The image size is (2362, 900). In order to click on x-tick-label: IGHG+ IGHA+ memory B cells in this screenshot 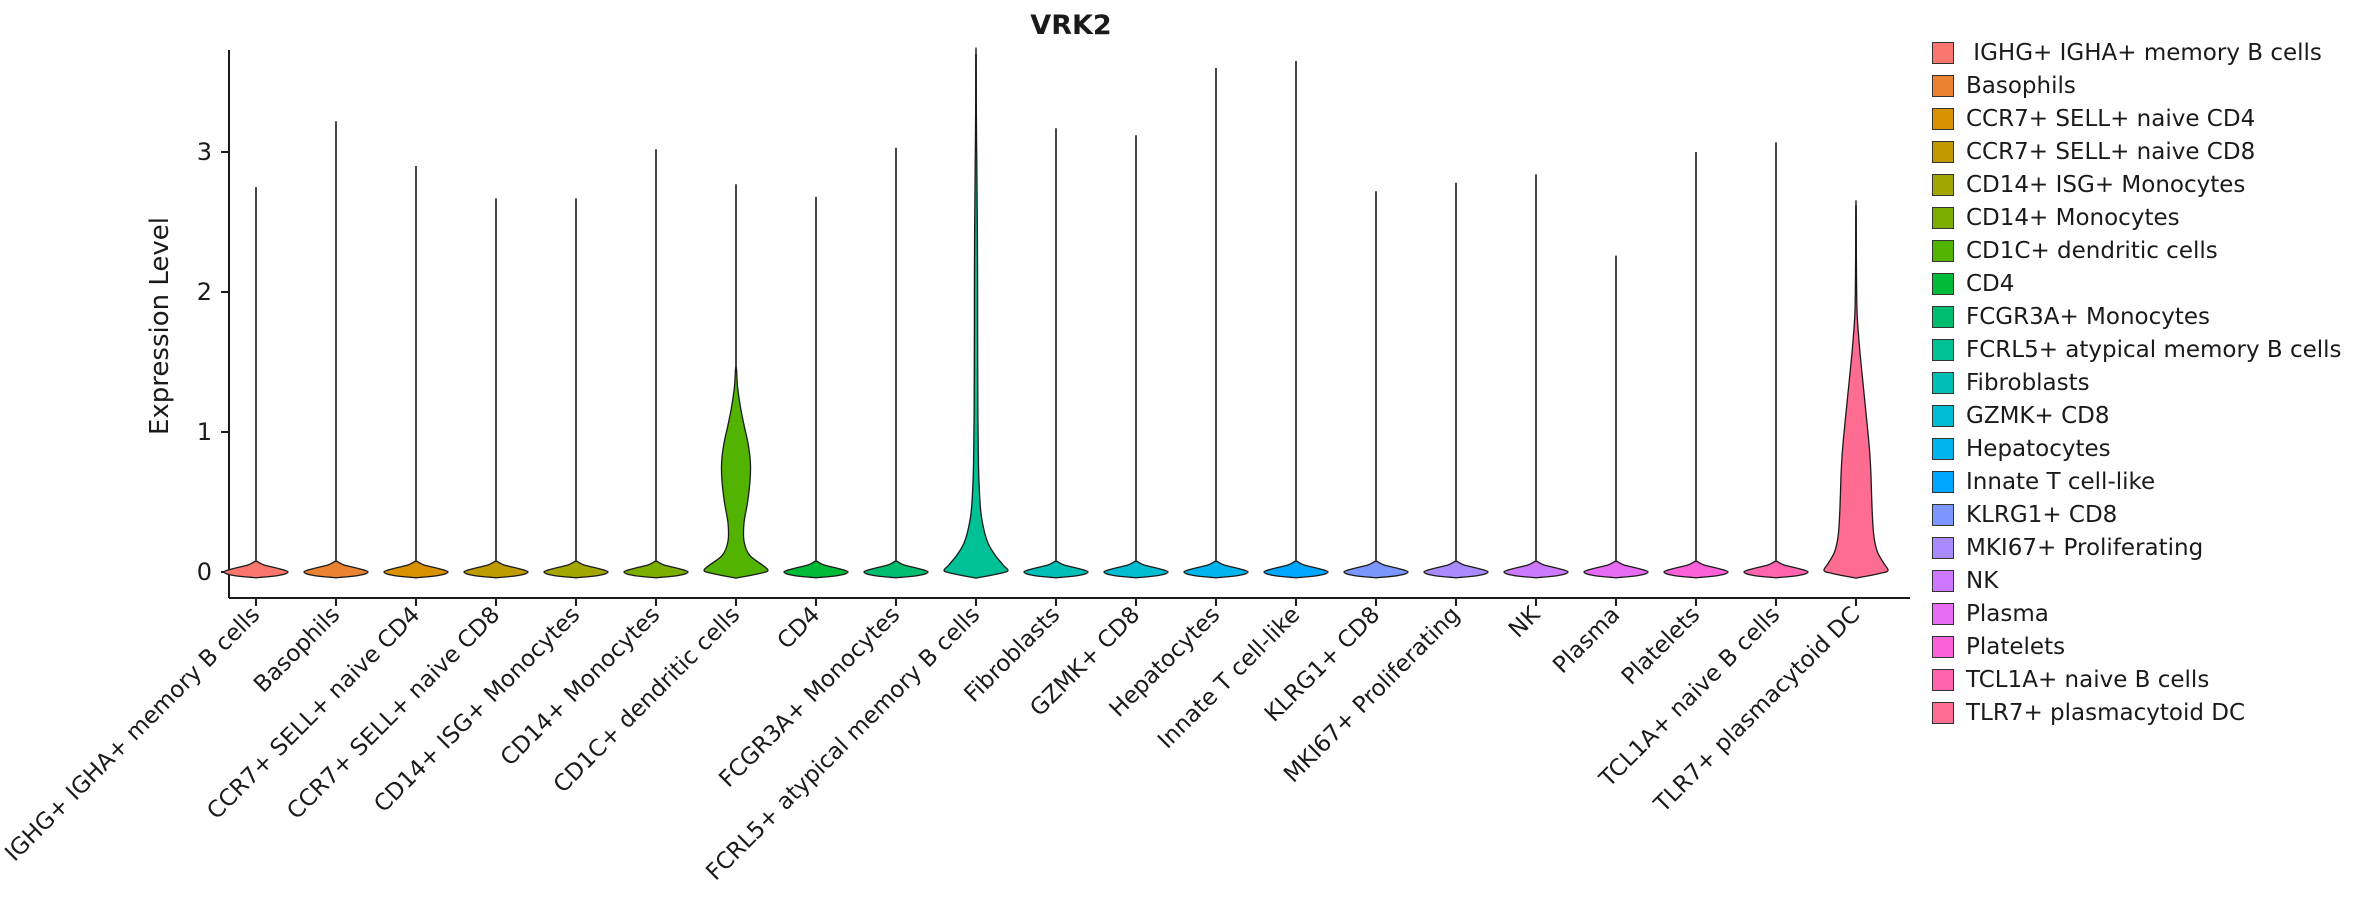, I will do `click(132, 734)`.